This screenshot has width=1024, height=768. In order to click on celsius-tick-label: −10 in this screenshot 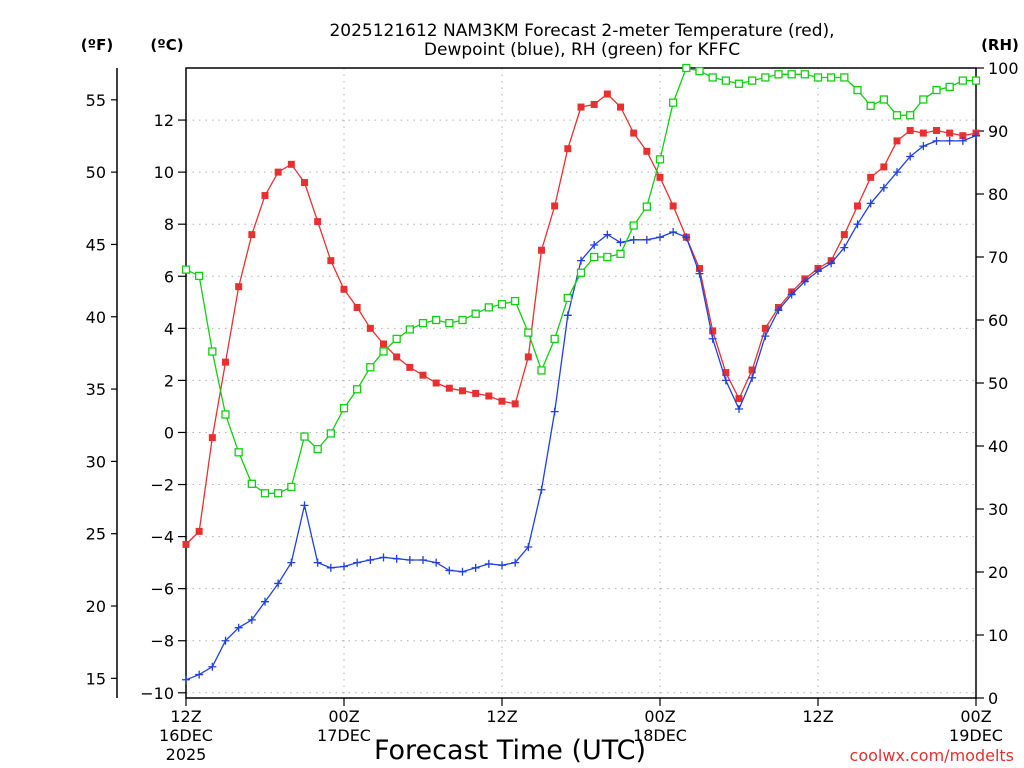, I will do `click(157, 693)`.